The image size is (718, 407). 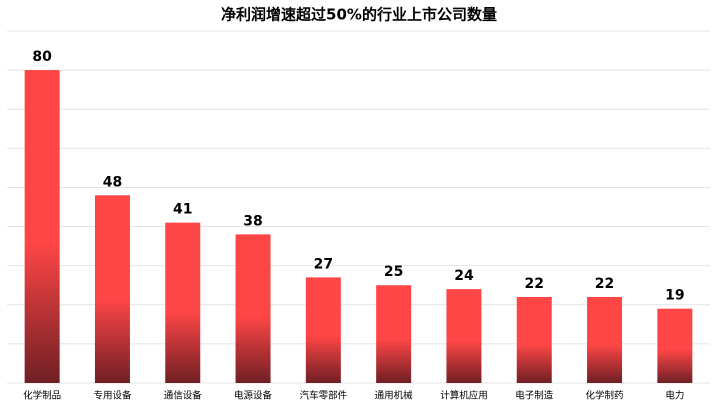 I want to click on value-label: 25, so click(x=393, y=272).